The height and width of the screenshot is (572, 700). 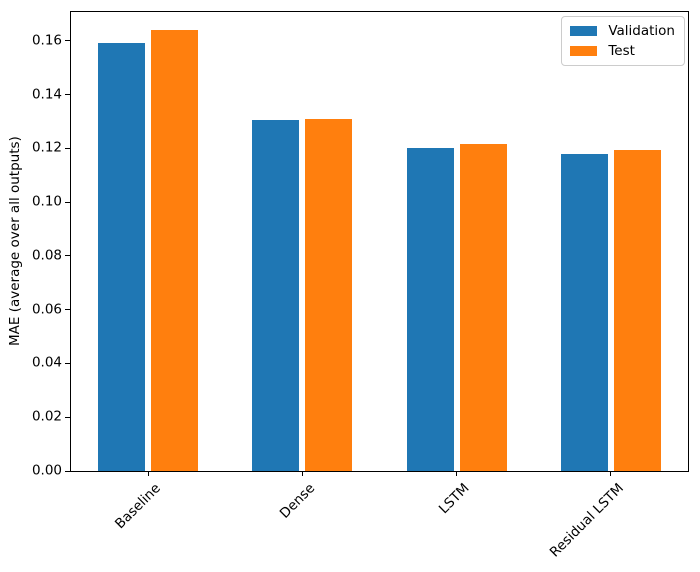 I want to click on bar-test-dense, so click(x=329, y=294).